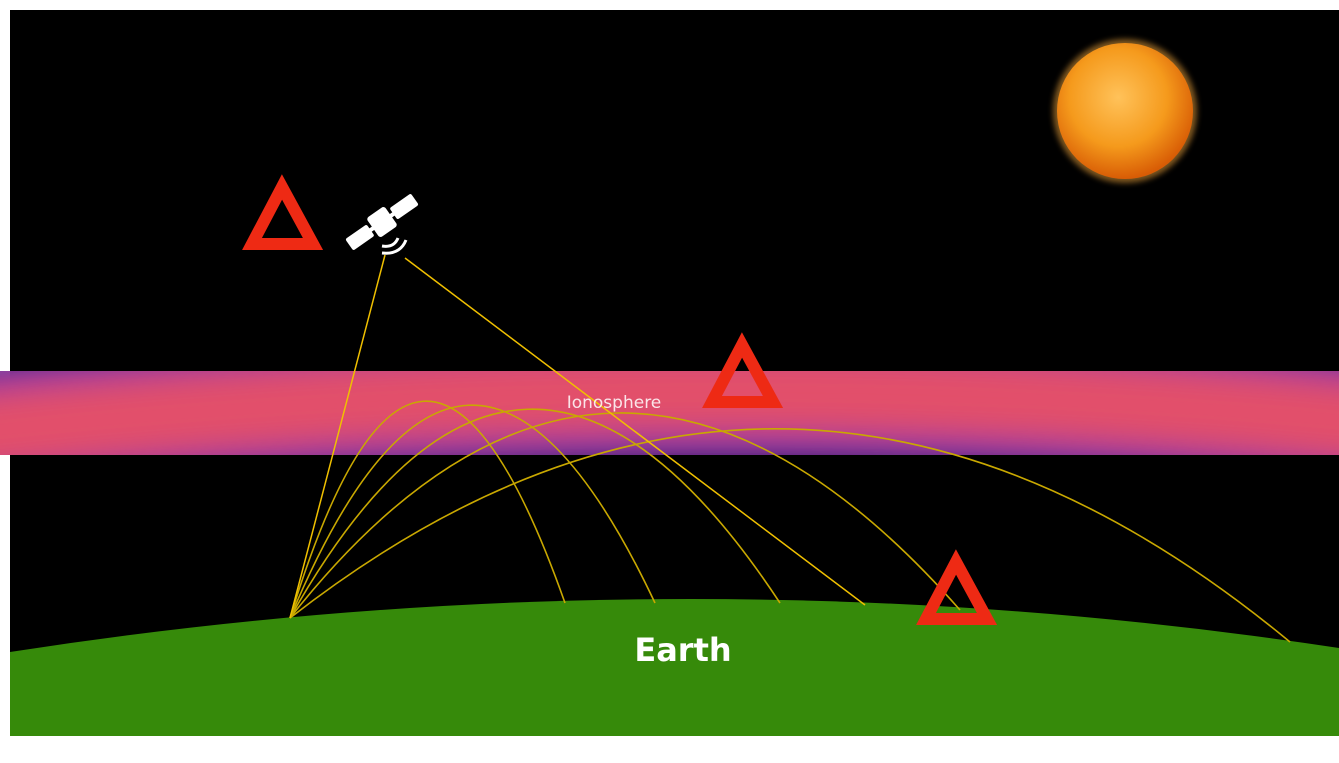  I want to click on signal-icon, so click(394, 246).